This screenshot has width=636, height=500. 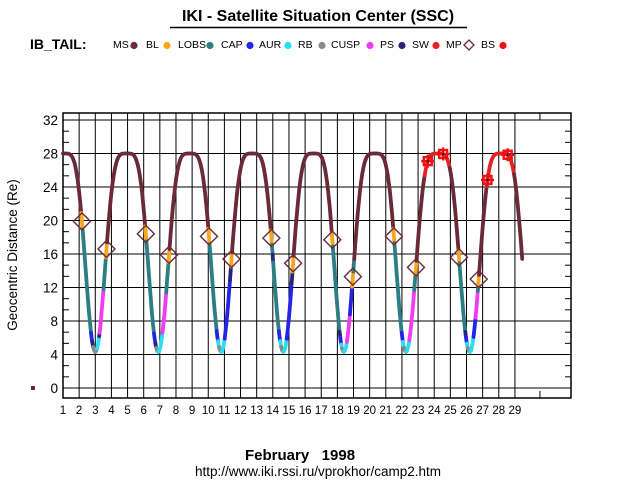 What do you see at coordinates (305, 45) in the screenshot?
I see `legend-label: RB` at bounding box center [305, 45].